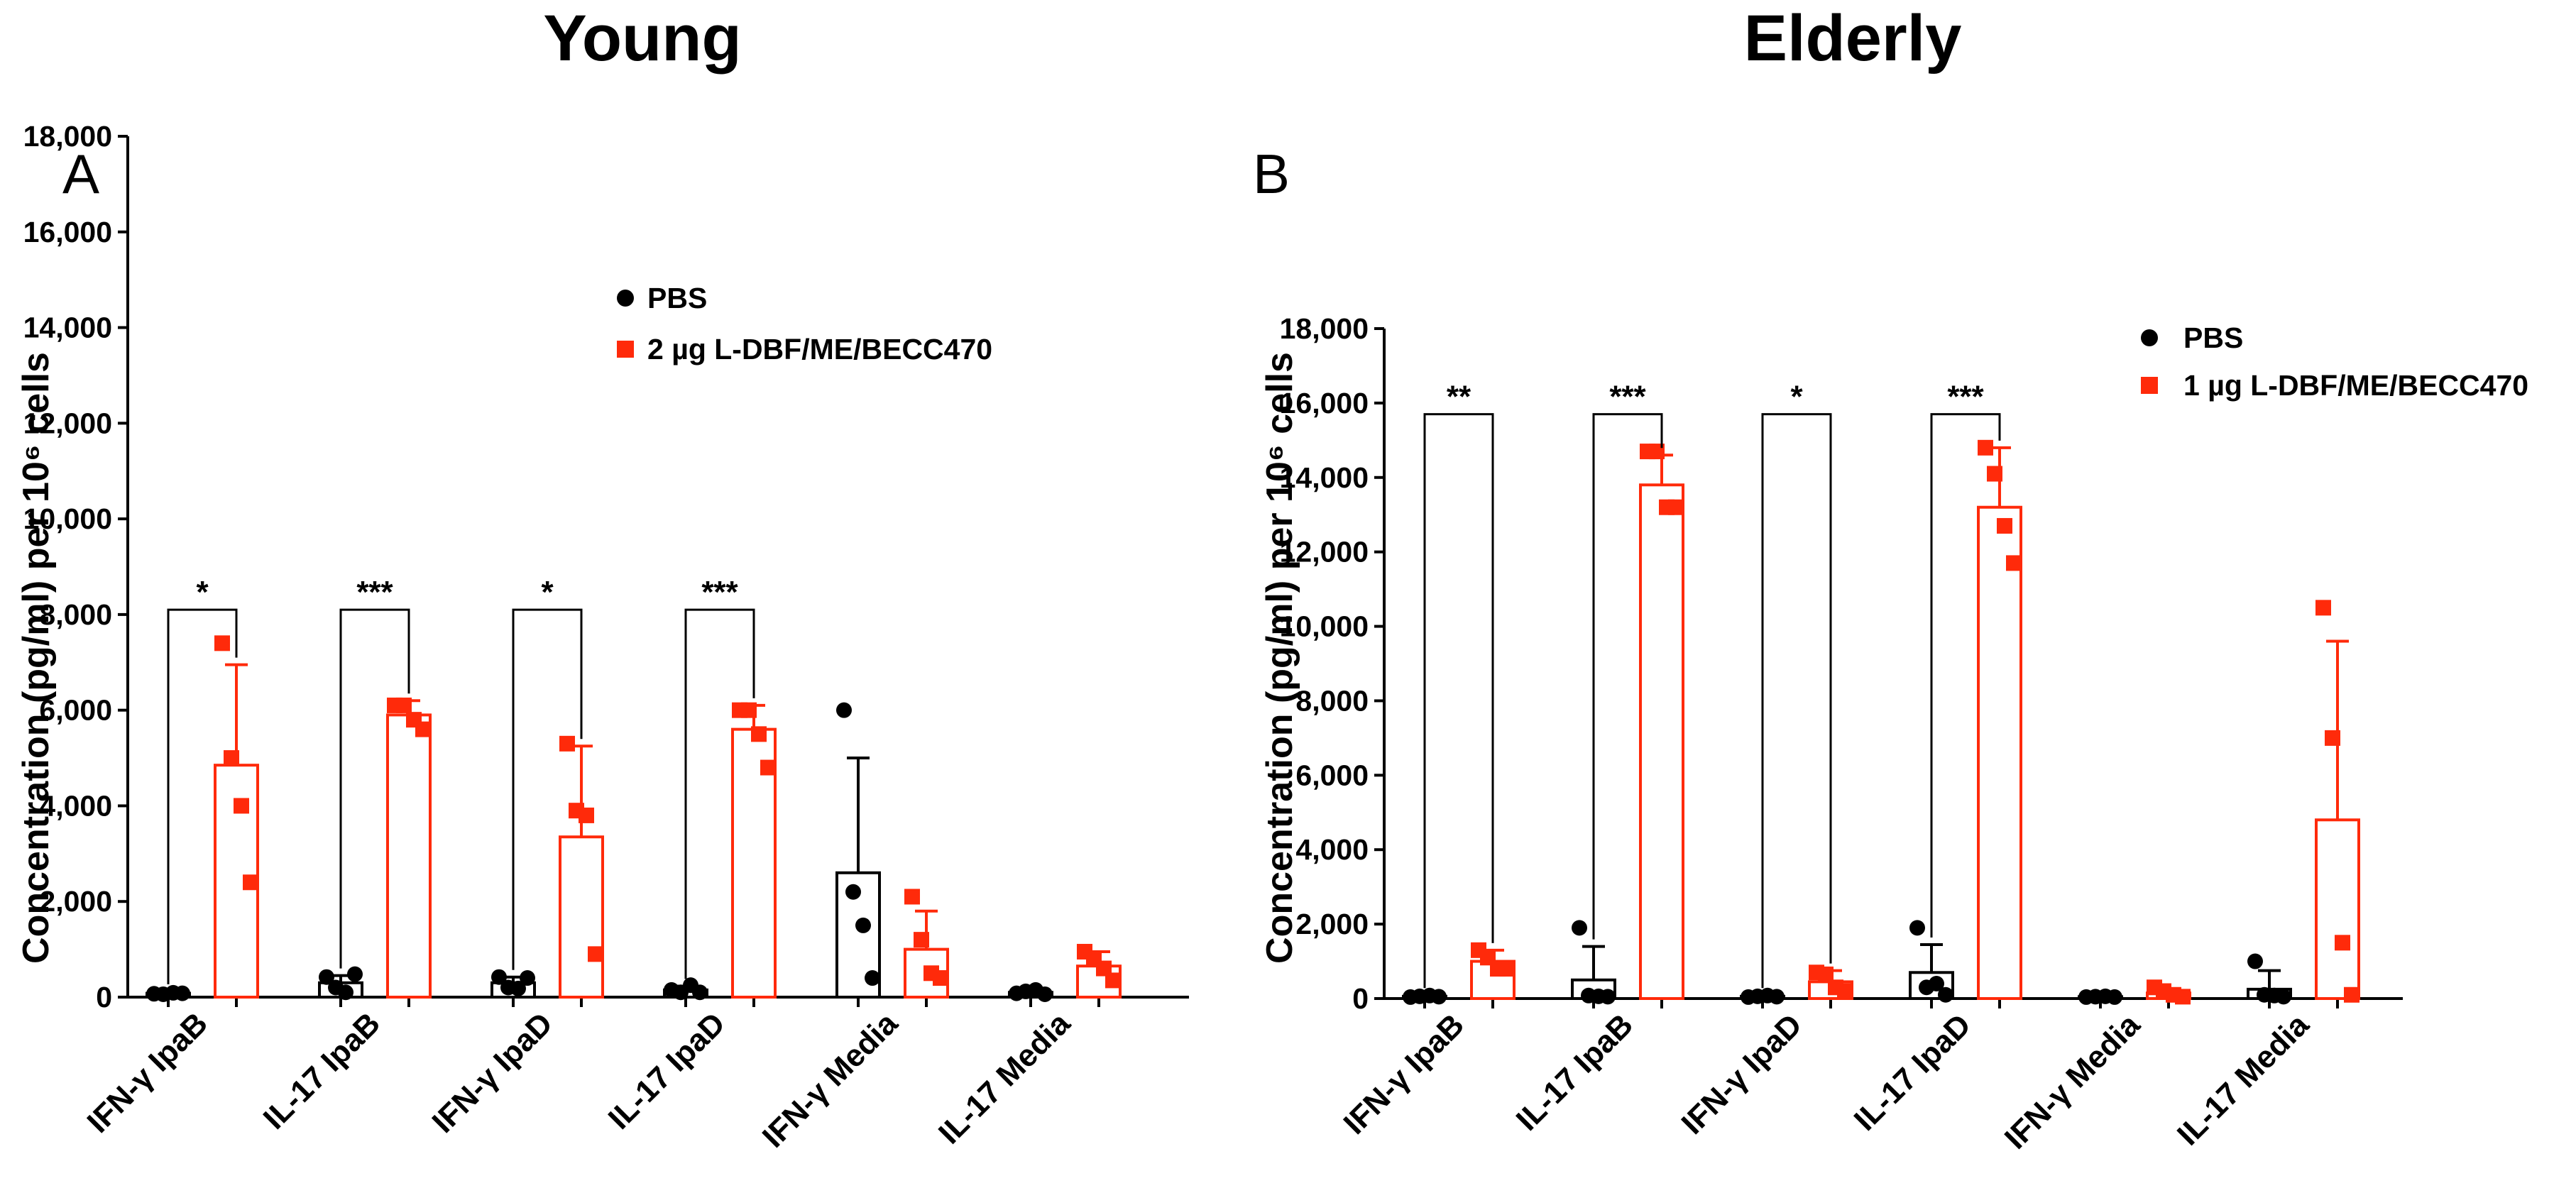  Describe the element at coordinates (819, 349) in the screenshot. I see `legend-label-treatment: 2 µg L-DBF/ME/BECC470` at that location.